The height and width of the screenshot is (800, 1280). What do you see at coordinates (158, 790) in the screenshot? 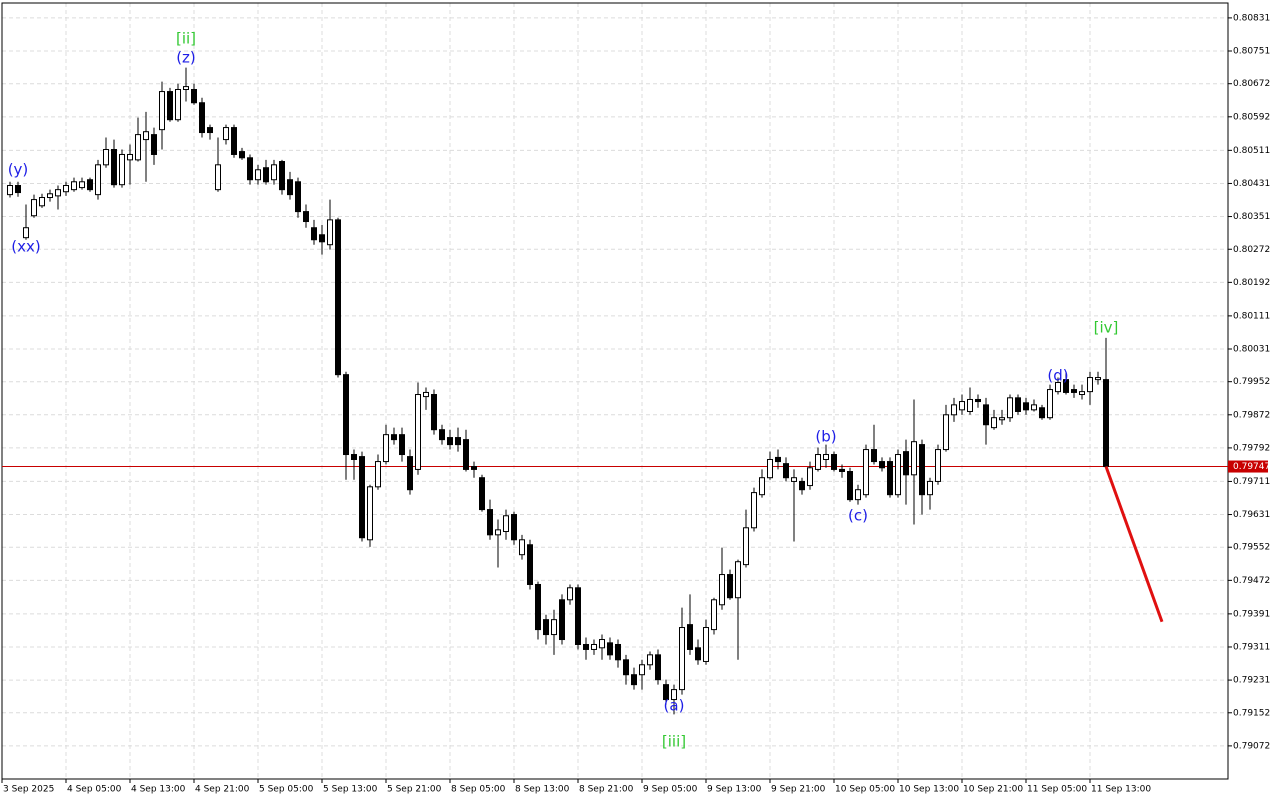
I see `x-tick-label: 4 Sep 13:00` at bounding box center [158, 790].